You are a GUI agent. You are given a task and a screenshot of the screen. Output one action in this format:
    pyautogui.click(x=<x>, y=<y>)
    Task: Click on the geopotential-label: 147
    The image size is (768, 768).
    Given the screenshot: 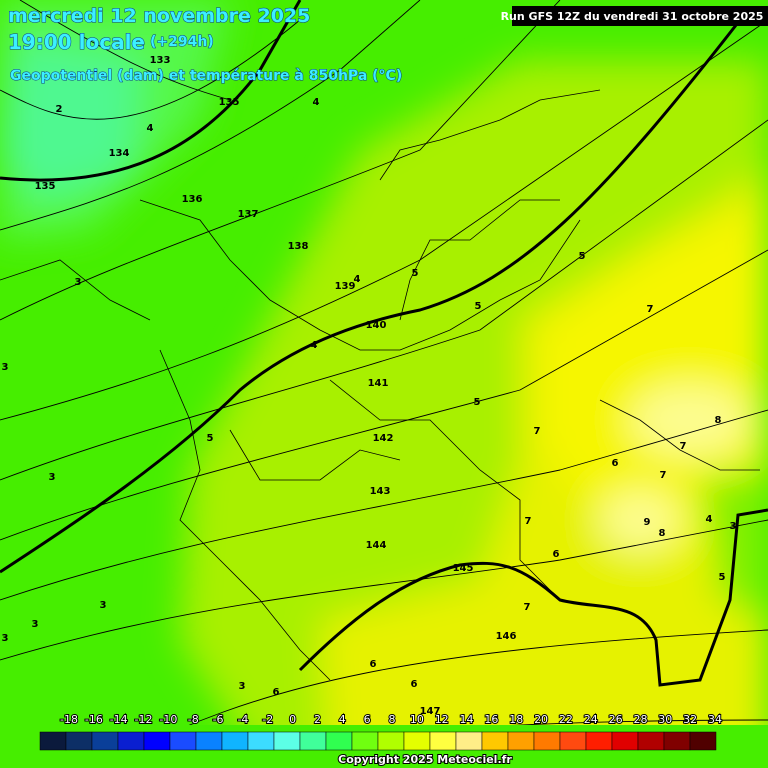 What is the action you would take?
    pyautogui.click(x=430, y=711)
    